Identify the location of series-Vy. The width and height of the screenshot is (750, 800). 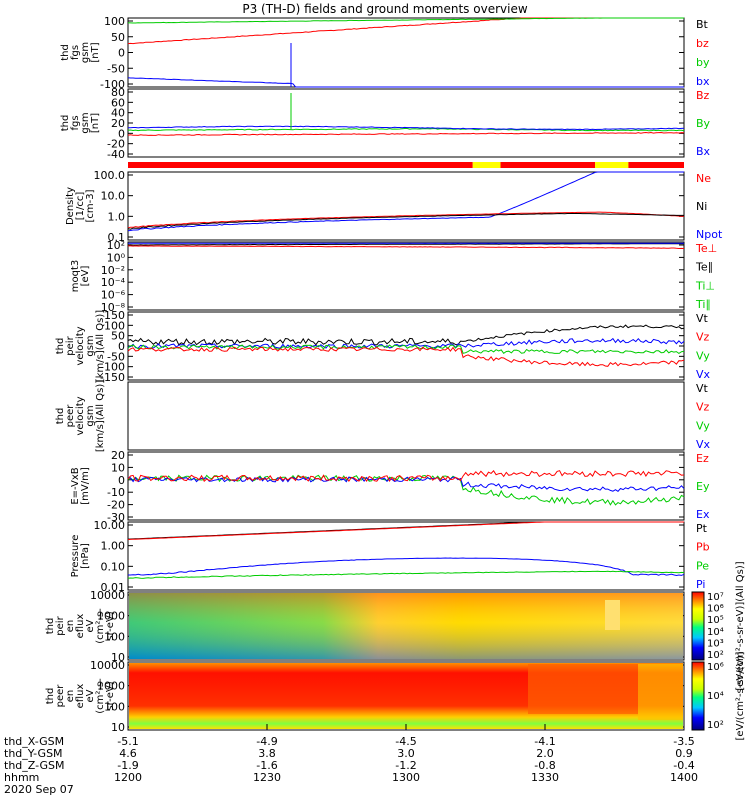
(406, 349).